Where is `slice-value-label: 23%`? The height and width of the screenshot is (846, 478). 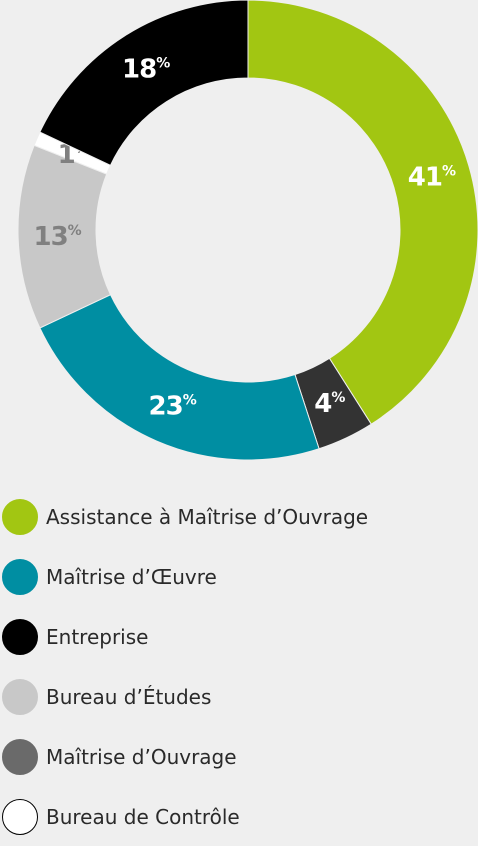
slice-value-label: 23% is located at coordinates (173, 406).